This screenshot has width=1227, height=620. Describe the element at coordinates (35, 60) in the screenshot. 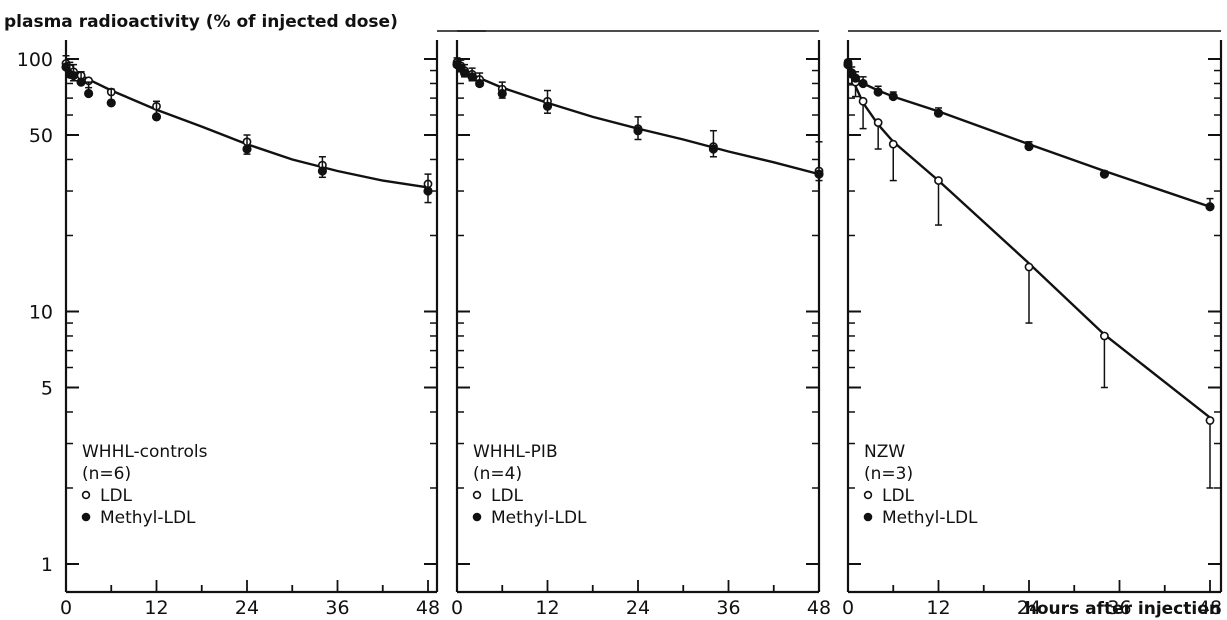

I see `y-tick-label: 100` at that location.